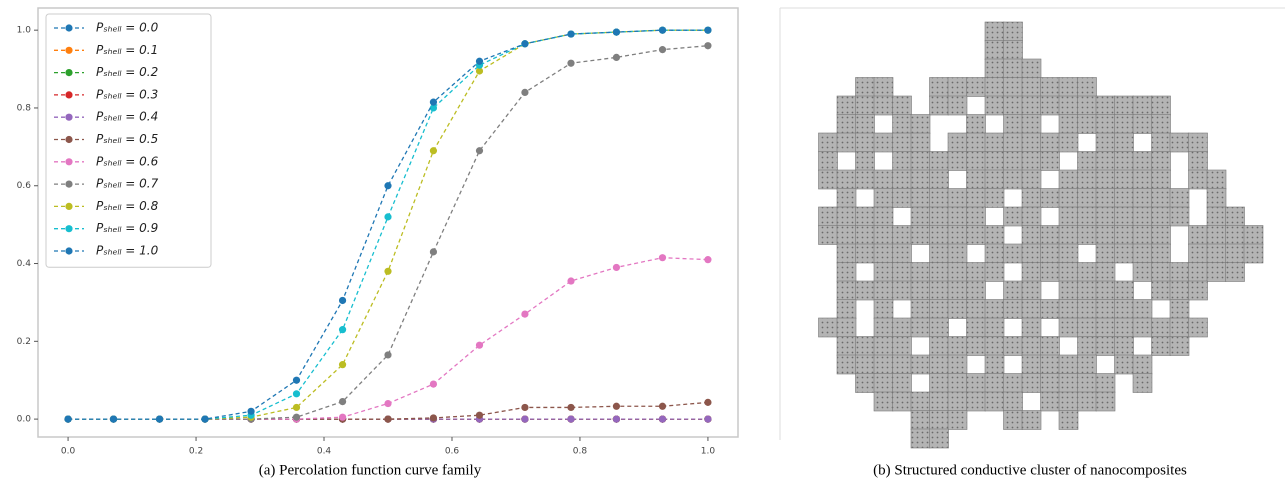  What do you see at coordinates (324, 452) in the screenshot?
I see `x-tick-label: 0.4` at bounding box center [324, 452].